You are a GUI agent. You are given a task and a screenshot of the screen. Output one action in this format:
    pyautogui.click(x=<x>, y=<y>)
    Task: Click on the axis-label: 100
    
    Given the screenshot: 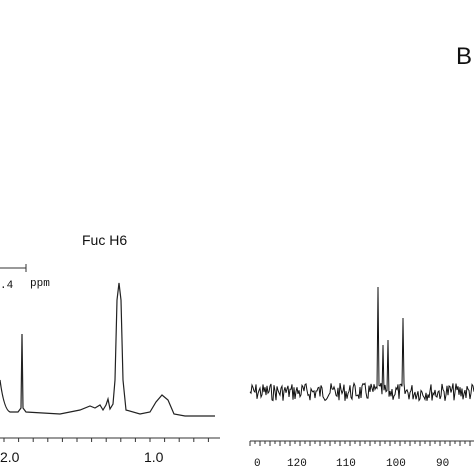 What is the action you would take?
    pyautogui.click(x=396, y=464)
    